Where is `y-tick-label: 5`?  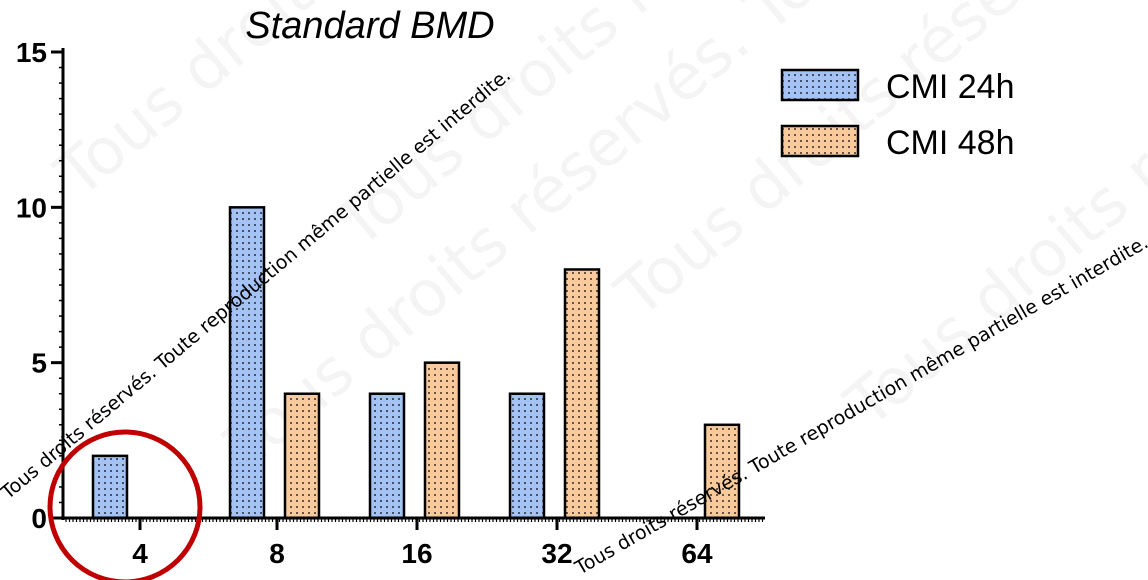
y-tick-label: 5 is located at coordinates (39, 363).